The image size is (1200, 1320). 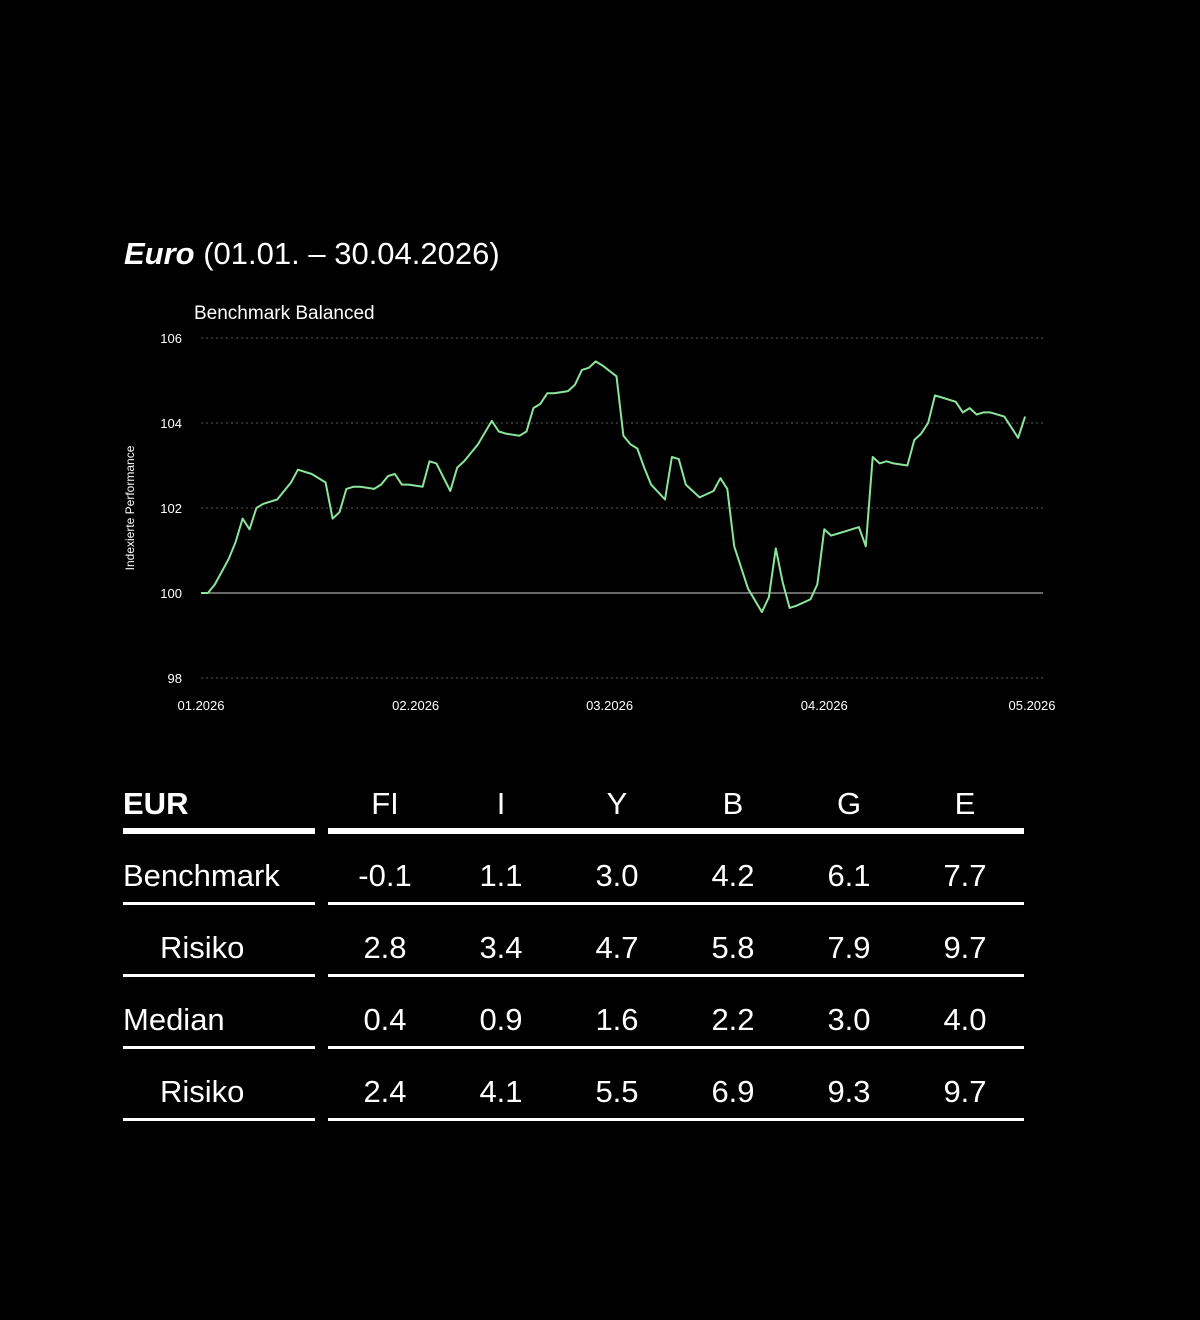 What do you see at coordinates (174, 1019) in the screenshot?
I see `row-label: Median` at bounding box center [174, 1019].